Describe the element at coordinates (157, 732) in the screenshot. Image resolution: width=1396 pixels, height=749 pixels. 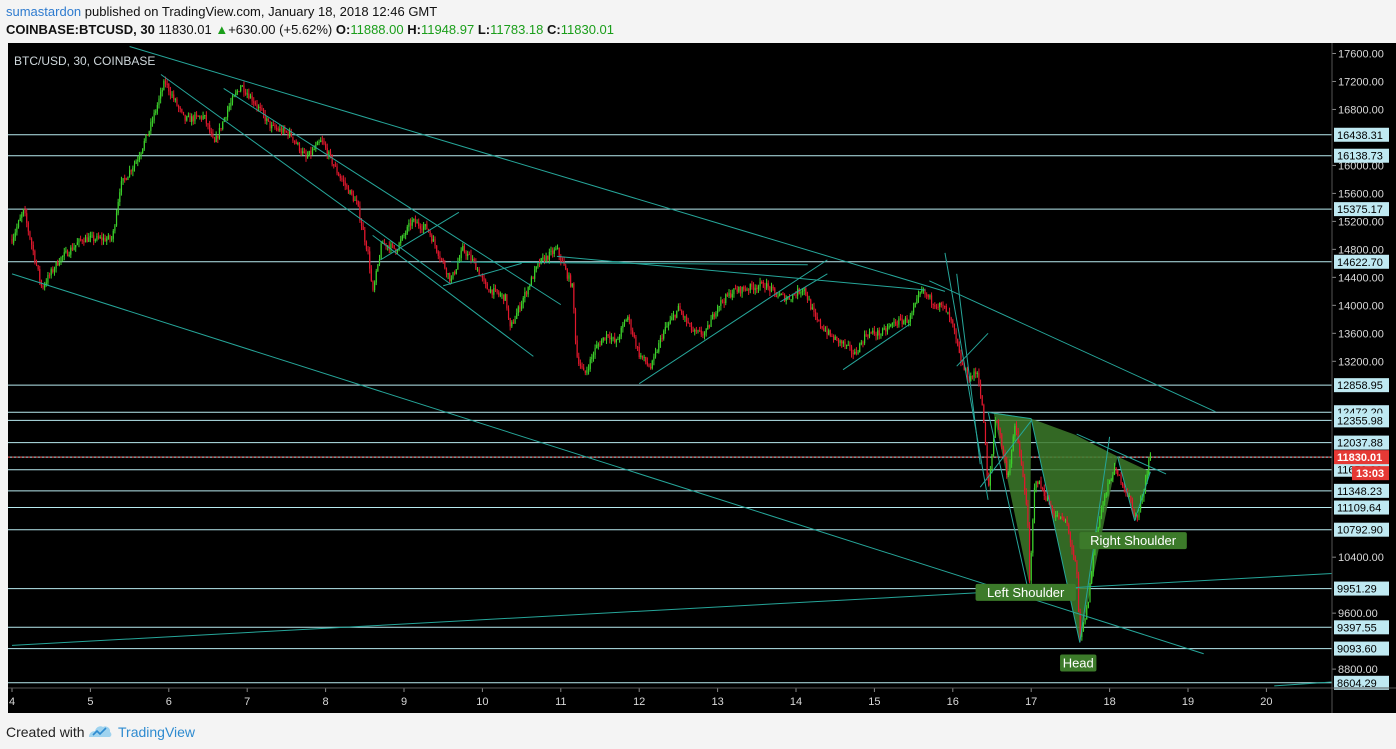
I see `tradingview-brand: TradingView` at that location.